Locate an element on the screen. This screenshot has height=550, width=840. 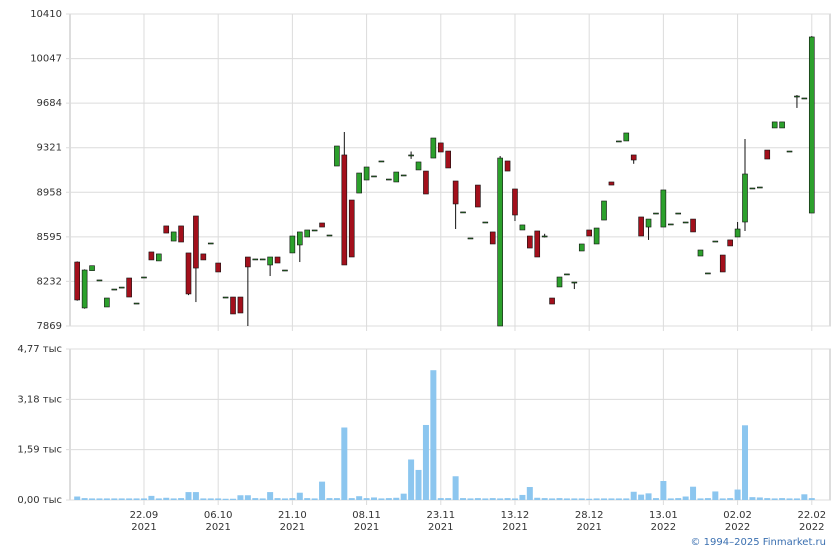
y-tick-label: 1,59 тыс is located at coordinates (39, 450).